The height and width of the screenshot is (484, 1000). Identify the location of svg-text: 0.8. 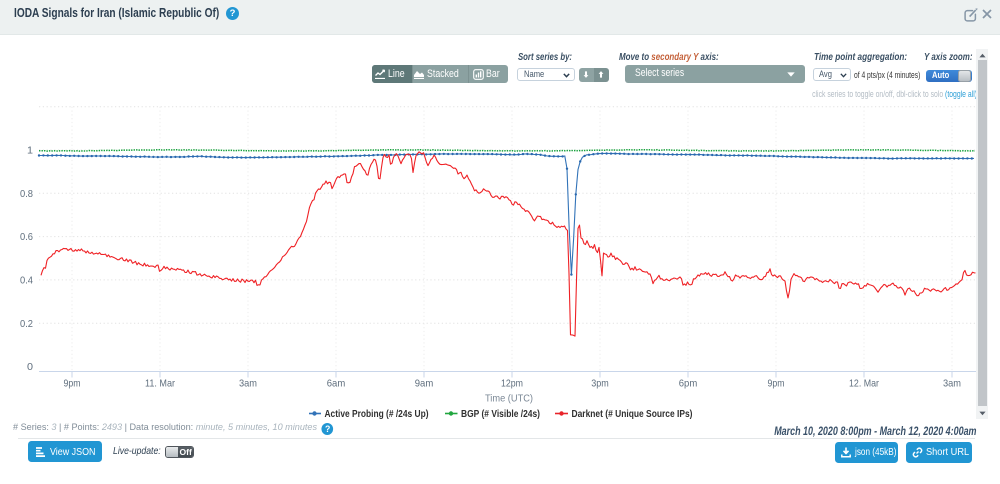
(26, 194).